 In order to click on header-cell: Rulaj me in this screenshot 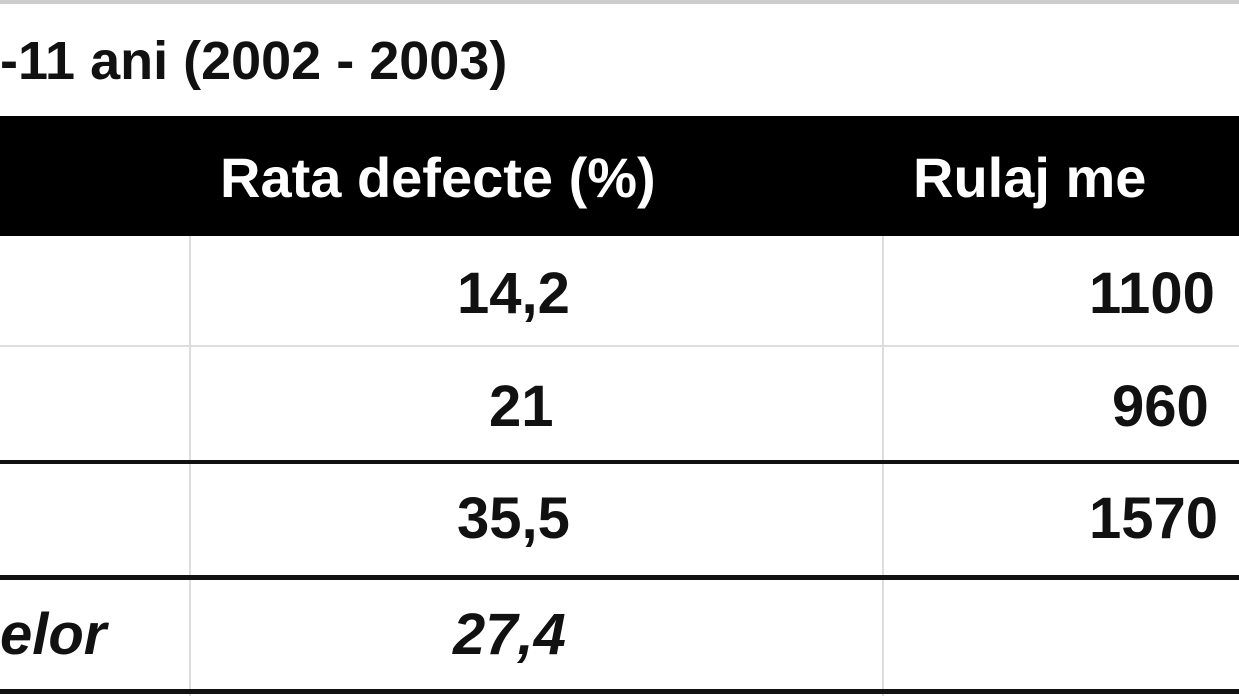, I will do `click(1030, 177)`.